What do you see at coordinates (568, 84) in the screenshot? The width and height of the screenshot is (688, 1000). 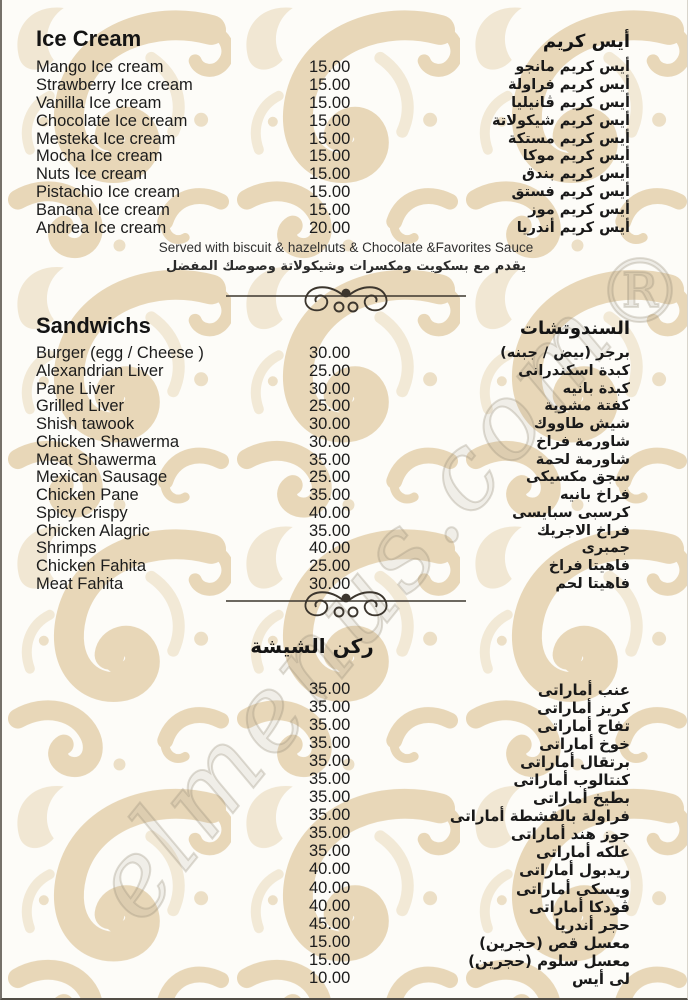 I see `item-name-ar: أيس كريم فراولة` at bounding box center [568, 84].